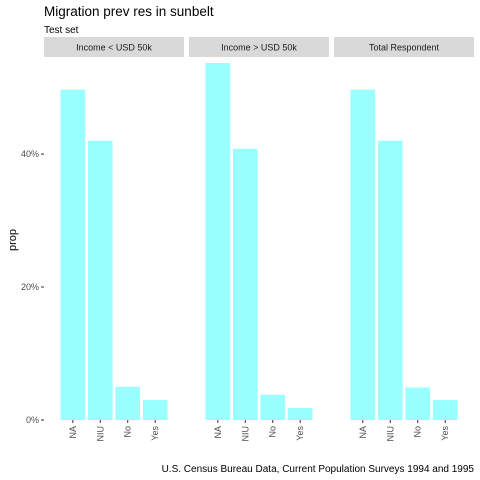 The image size is (480, 480). What do you see at coordinates (61, 30) in the screenshot?
I see `chart-subtitle: Test set` at bounding box center [61, 30].